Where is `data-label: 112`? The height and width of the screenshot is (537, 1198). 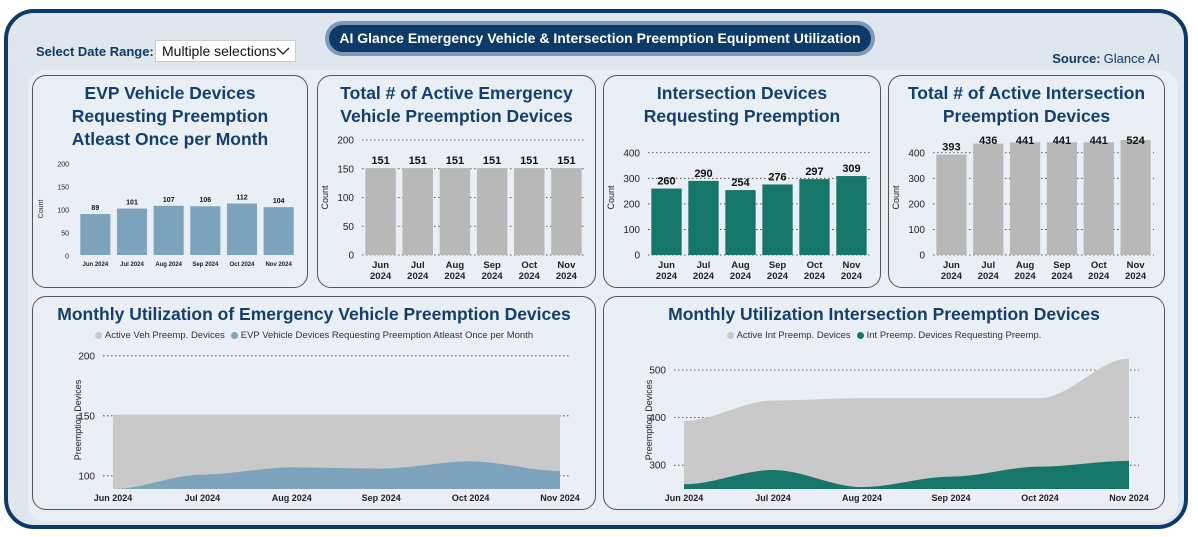 data-label: 112 is located at coordinates (241, 197).